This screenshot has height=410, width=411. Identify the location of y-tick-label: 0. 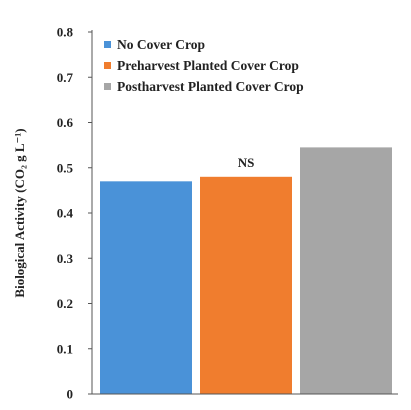
(70, 394).